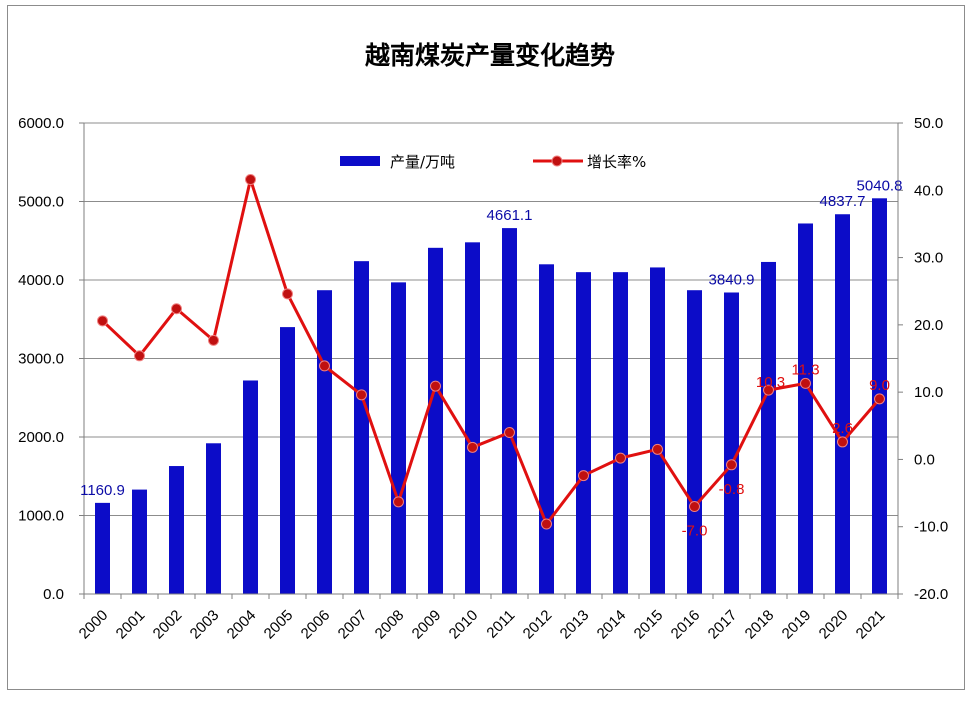  I want to click on rate-value-label: 2.6, so click(842, 428).